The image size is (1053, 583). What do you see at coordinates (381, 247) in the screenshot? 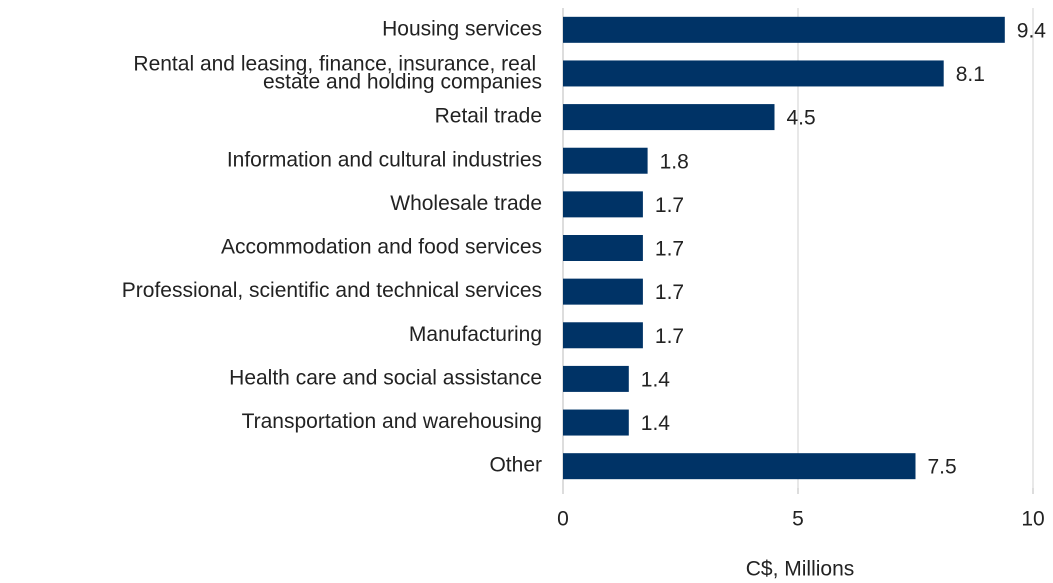
I see `y-tick-label: Accommodation and food services` at bounding box center [381, 247].